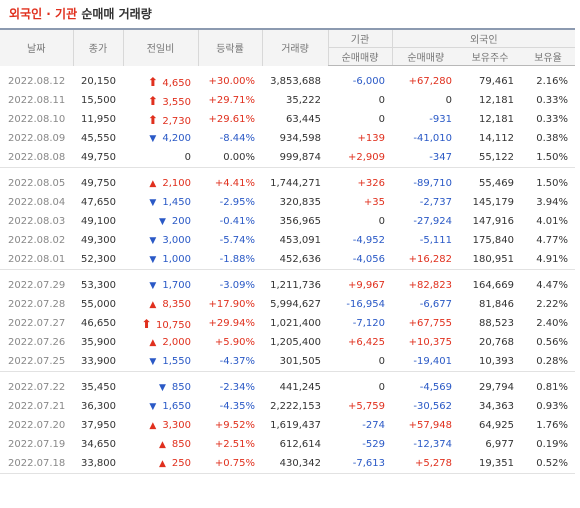 Image resolution: width=580 pixels, height=508 pixels. Describe the element at coordinates (160, 202) in the screenshot. I see `cell-change: ▼ 1,450` at that location.